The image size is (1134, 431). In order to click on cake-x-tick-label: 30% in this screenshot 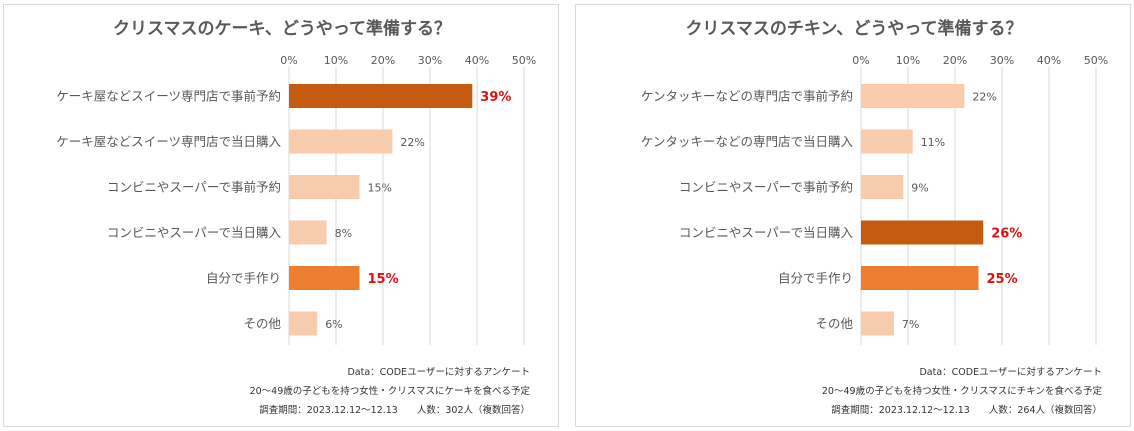, I will do `click(430, 60)`.